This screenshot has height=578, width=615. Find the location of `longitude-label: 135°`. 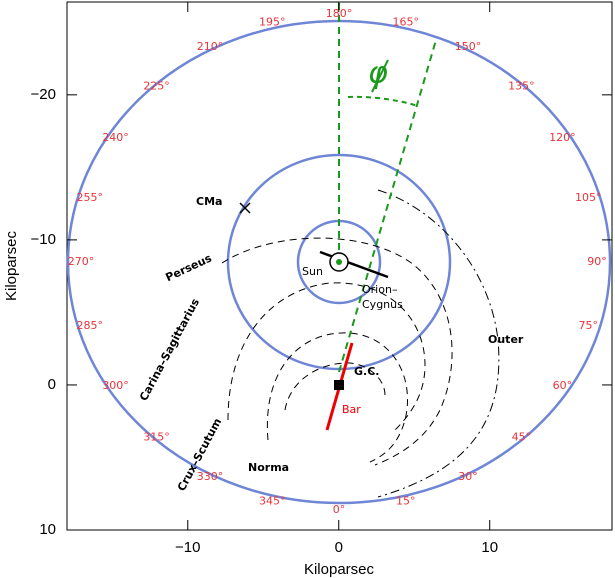

longitude-label: 135° is located at coordinates (521, 86).